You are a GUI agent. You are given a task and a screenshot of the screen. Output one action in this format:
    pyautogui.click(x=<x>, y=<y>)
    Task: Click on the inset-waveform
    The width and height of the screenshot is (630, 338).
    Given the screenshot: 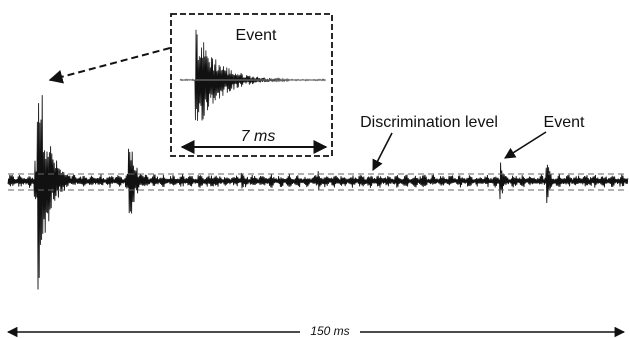 What is the action you would take?
    pyautogui.click(x=253, y=75)
    